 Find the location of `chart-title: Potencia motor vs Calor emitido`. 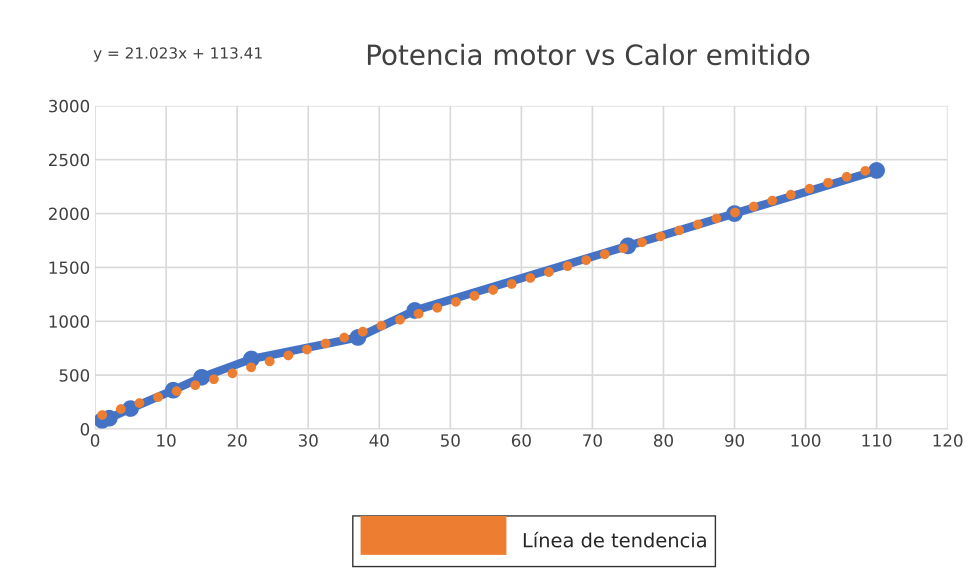

chart-title: Potencia motor vs Calor emitido is located at coordinates (589, 55).